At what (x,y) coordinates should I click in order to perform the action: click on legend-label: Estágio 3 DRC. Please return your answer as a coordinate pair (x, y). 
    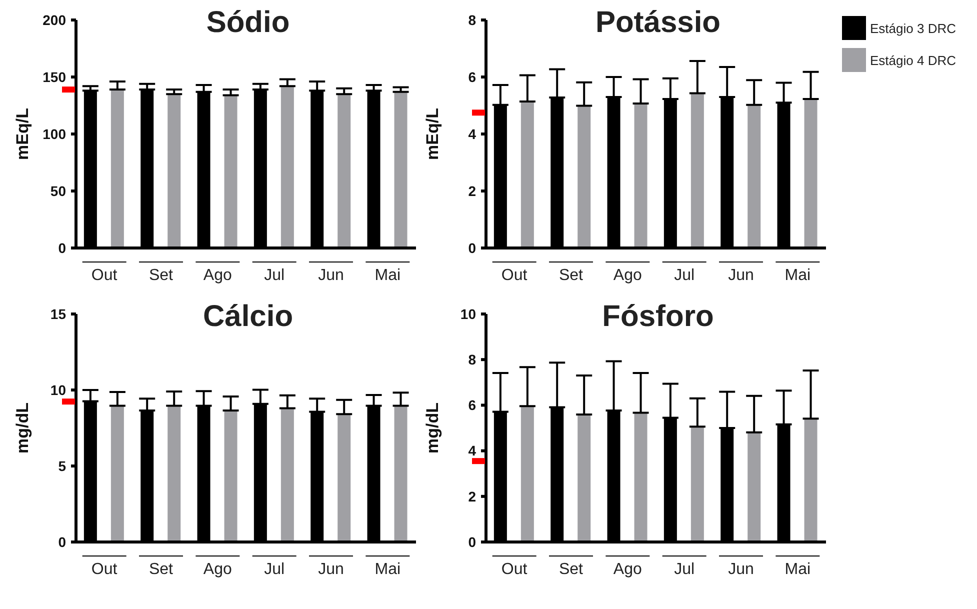
    Looking at the image, I should click on (913, 28).